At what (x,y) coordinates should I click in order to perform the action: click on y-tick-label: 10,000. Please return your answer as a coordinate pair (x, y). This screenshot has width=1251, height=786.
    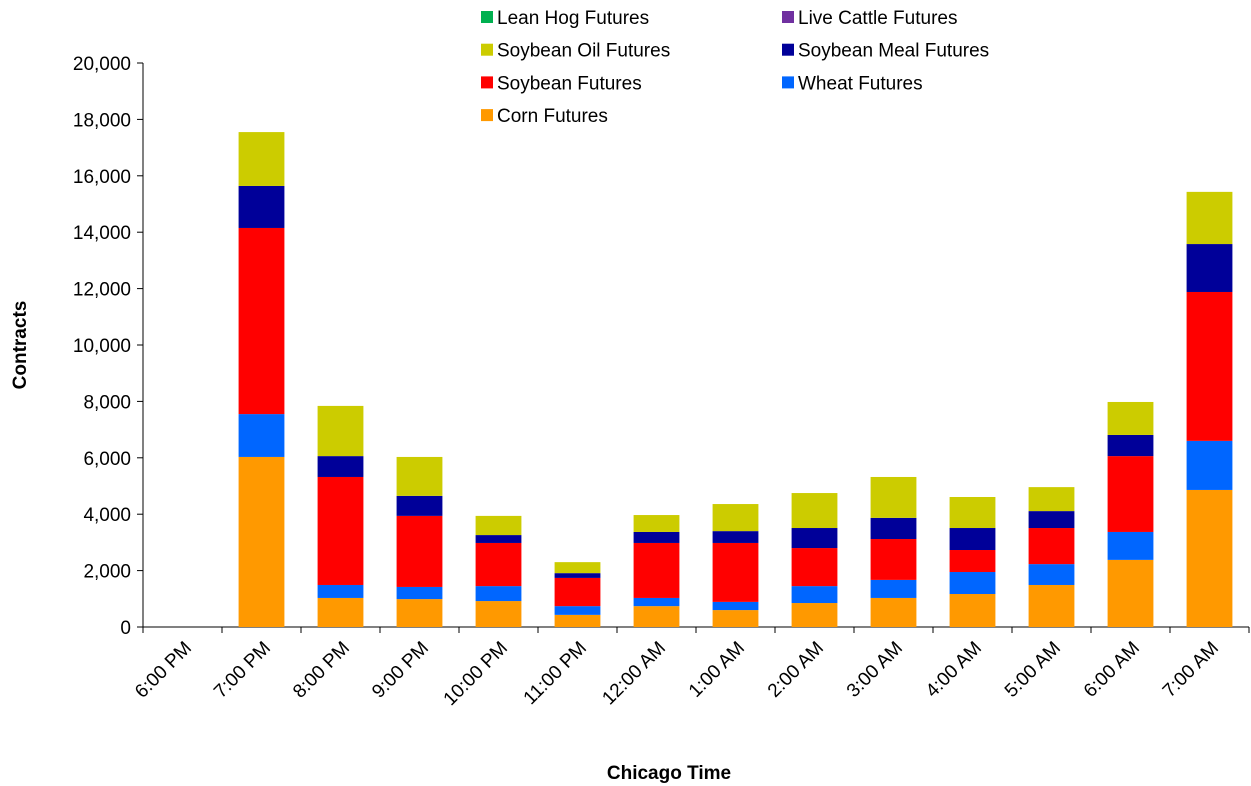
    Looking at the image, I should click on (102, 346).